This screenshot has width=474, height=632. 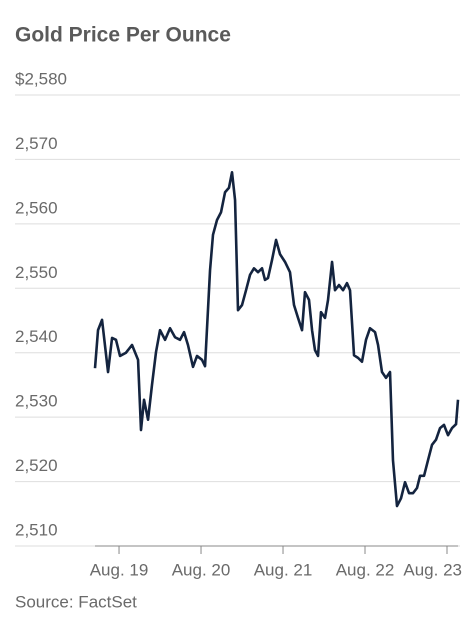 I want to click on y-tick-label: 2,540, so click(x=36, y=336).